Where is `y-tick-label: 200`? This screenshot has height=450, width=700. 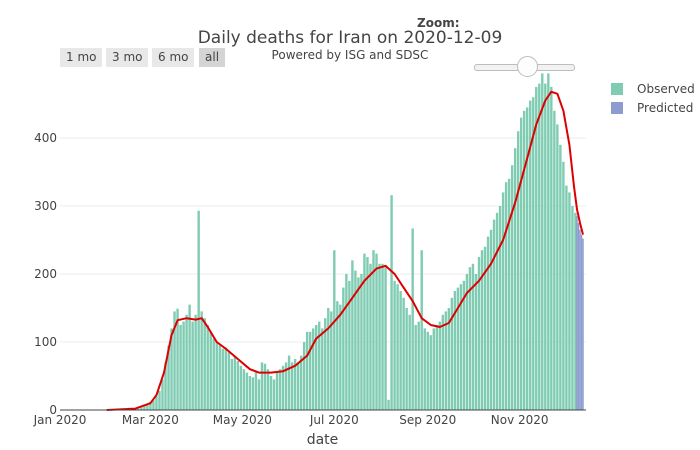
y-tick-label: 200 is located at coordinates (45, 274).